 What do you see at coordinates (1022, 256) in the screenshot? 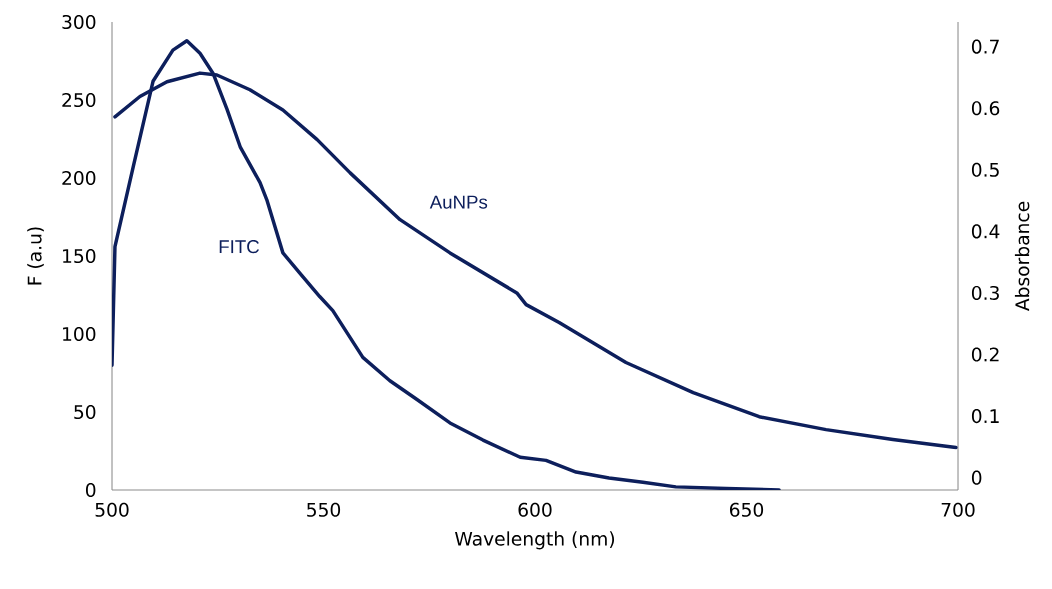
I see `y2-axis-title: Absorbance` at bounding box center [1022, 256].